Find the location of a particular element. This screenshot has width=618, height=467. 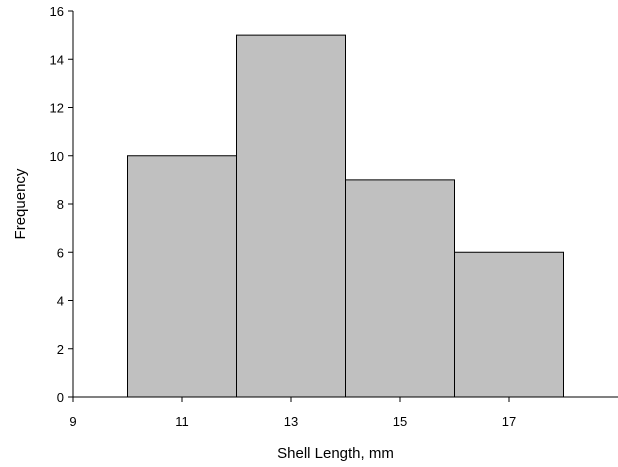

y-tick-label: 12 is located at coordinates (57, 108).